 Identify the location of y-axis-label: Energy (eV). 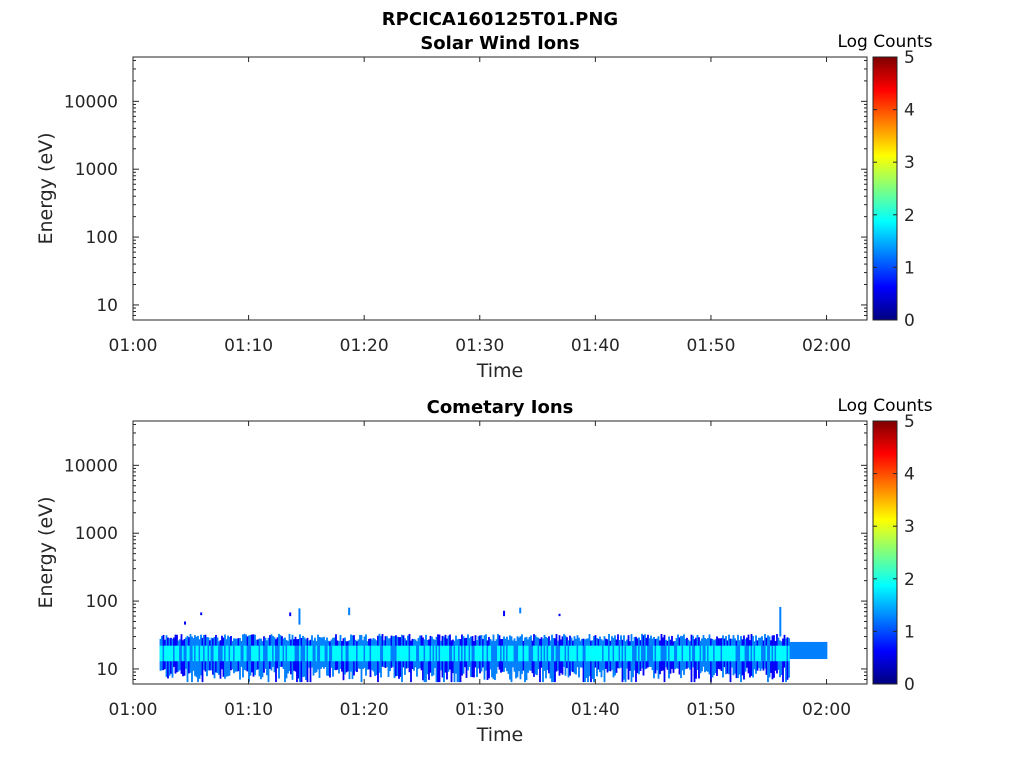
(46, 188).